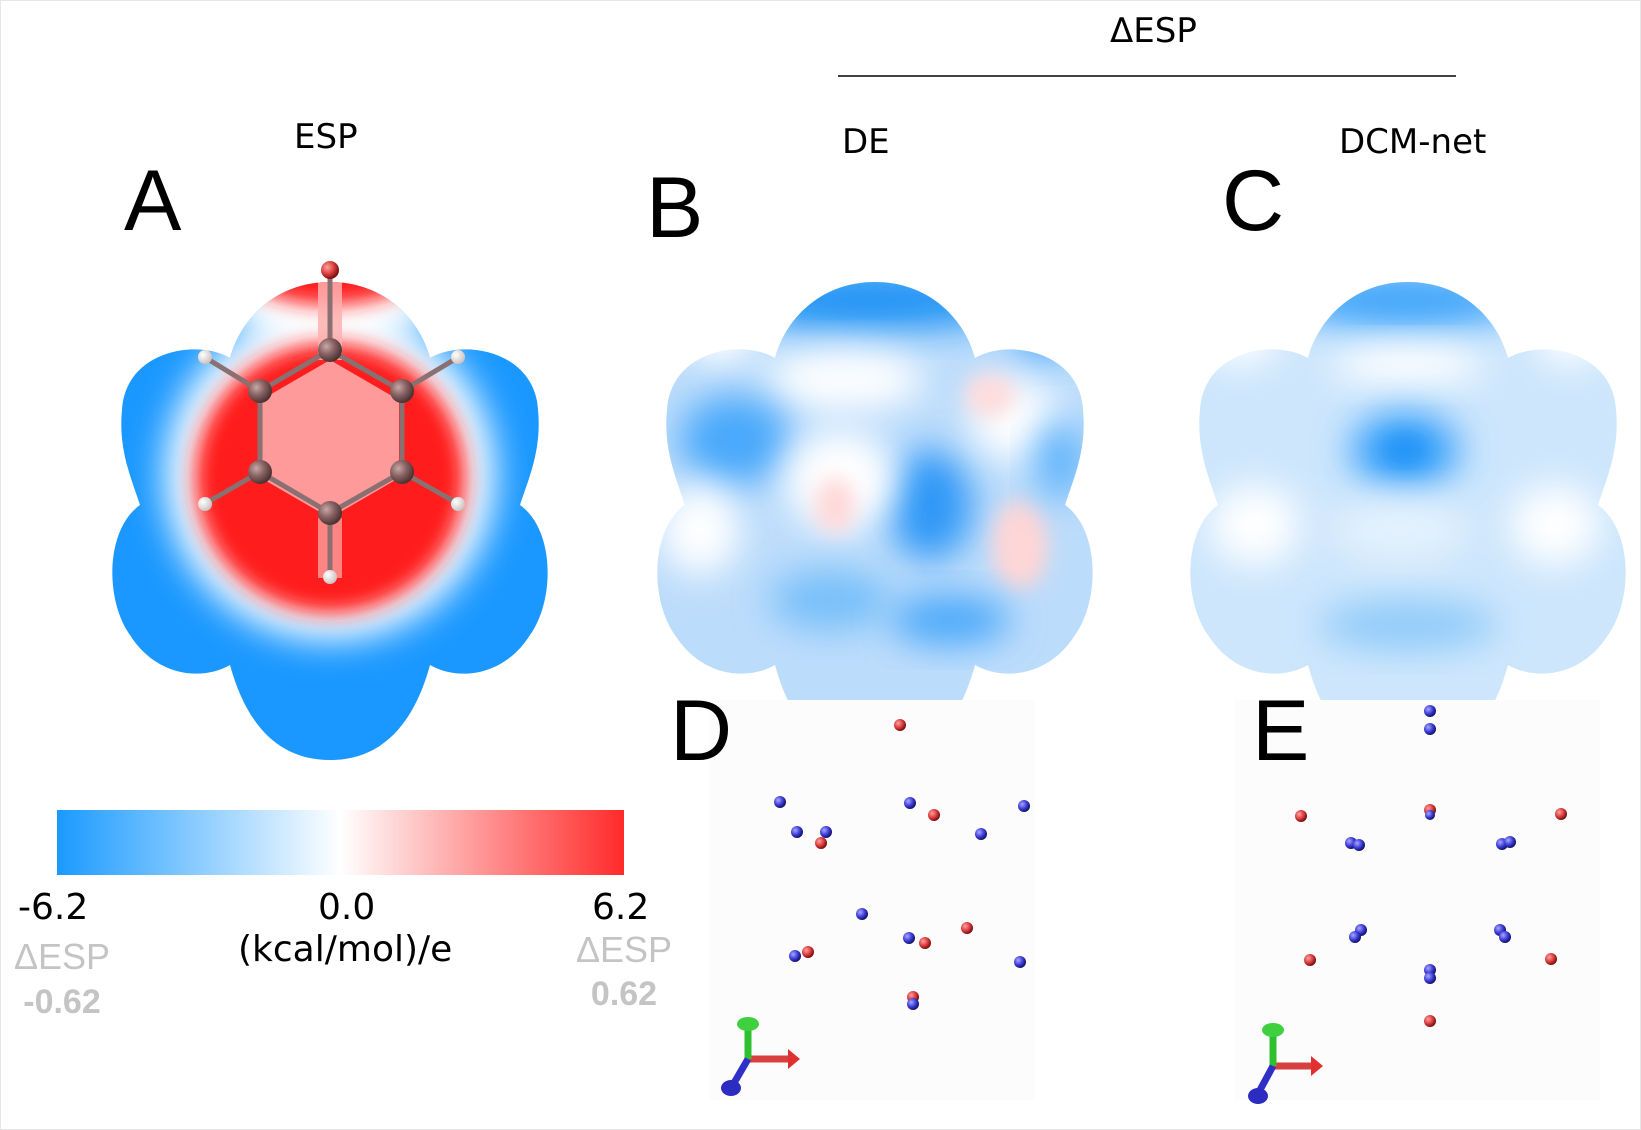  I want to click on panel-a-esp-surface, so click(330, 510).